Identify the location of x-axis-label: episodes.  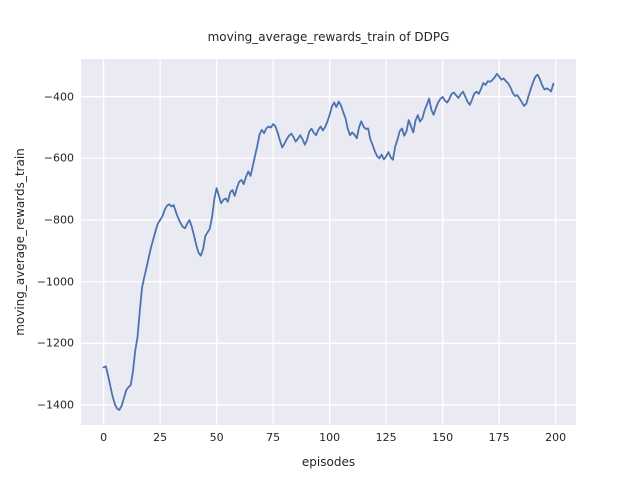
(328, 462).